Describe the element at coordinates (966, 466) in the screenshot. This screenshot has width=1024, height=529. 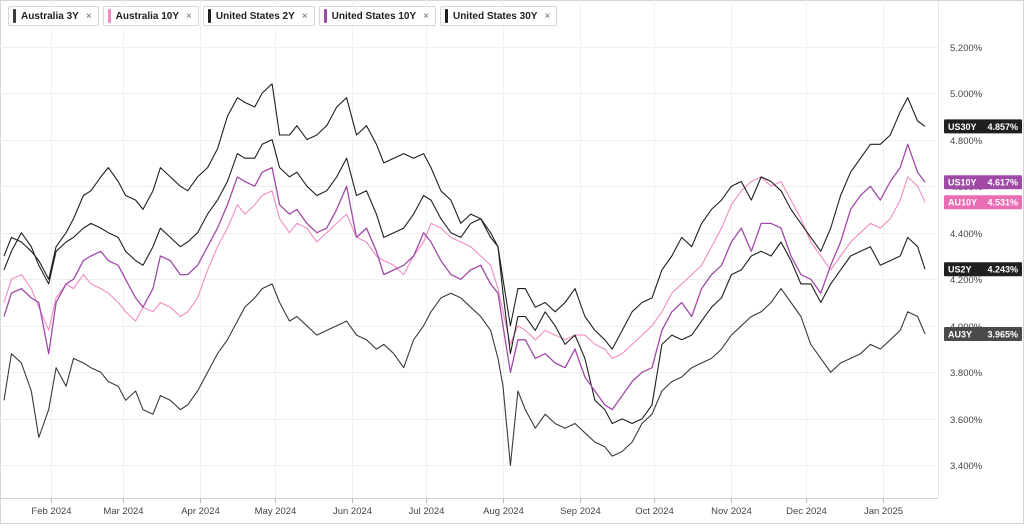
I see `y-tick-label: 3.400%` at that location.